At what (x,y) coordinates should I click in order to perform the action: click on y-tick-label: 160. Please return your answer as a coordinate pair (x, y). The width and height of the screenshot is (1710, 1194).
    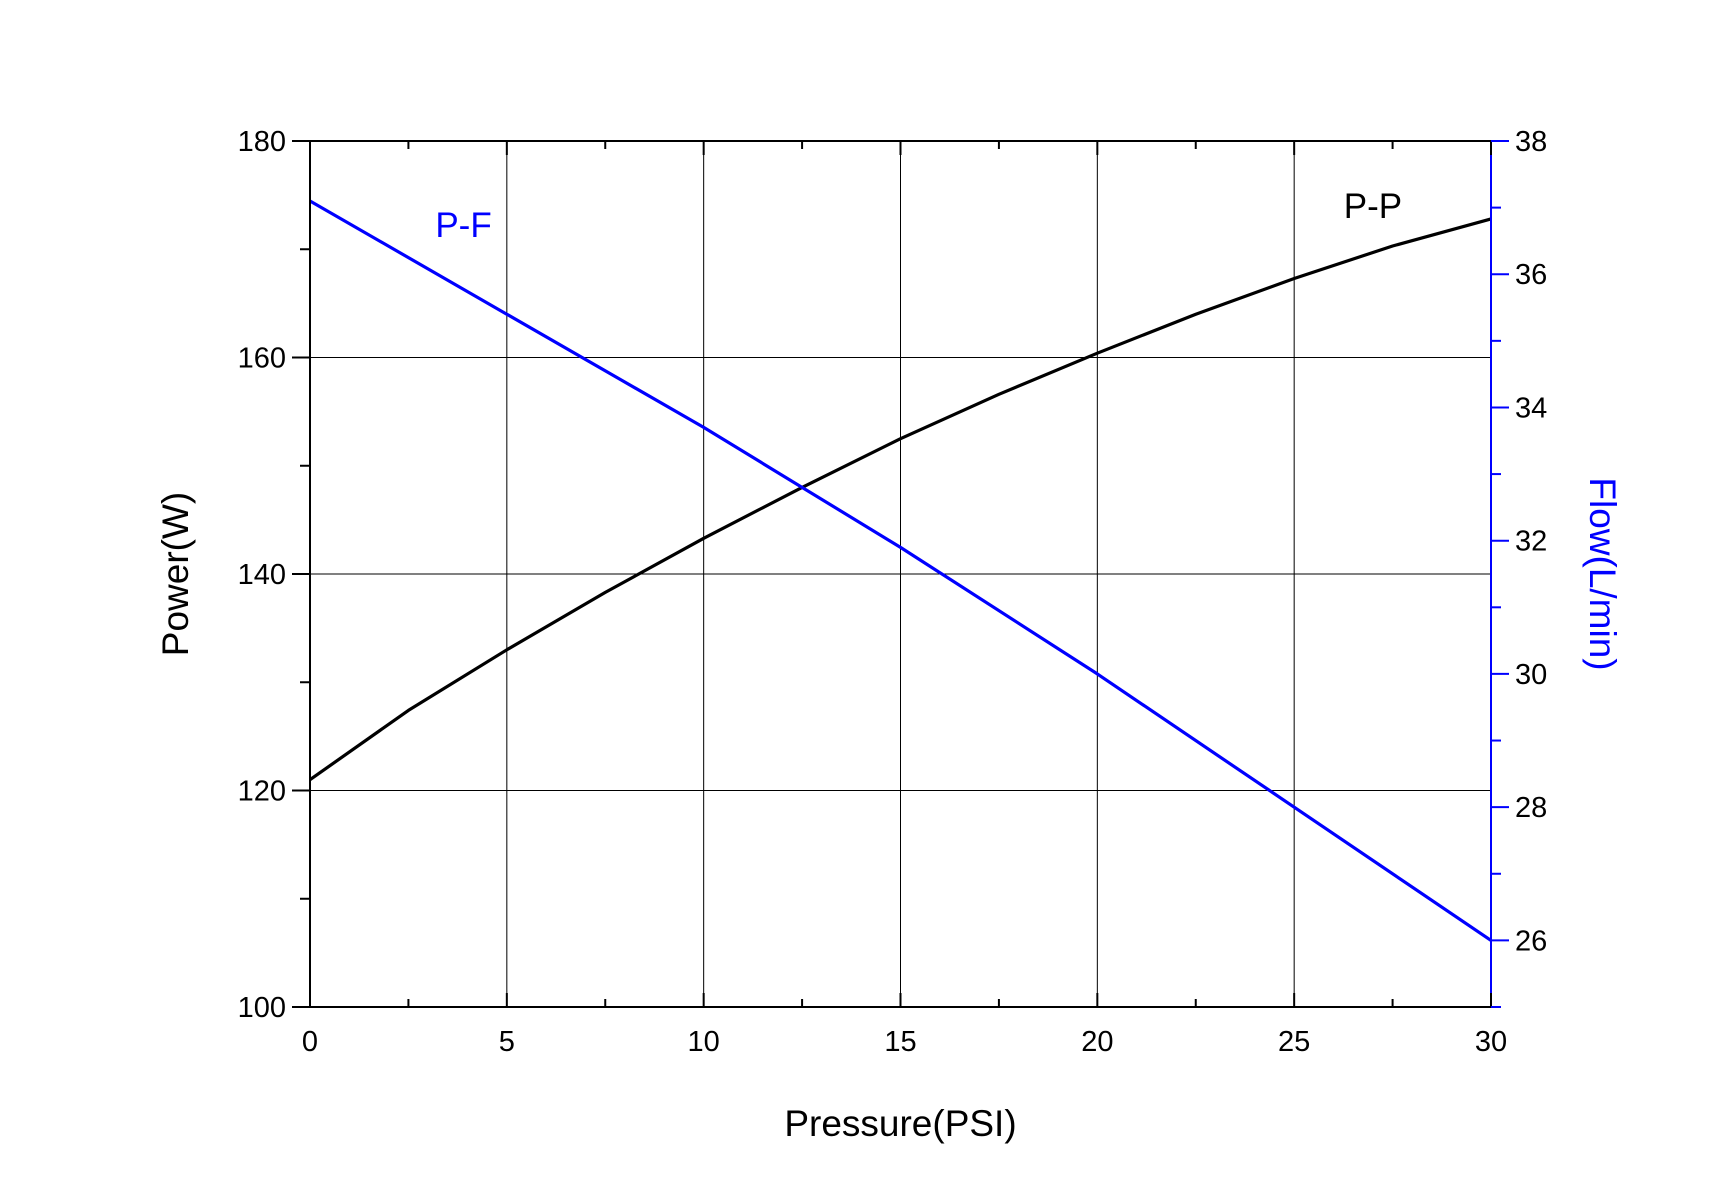
    Looking at the image, I should click on (262, 359).